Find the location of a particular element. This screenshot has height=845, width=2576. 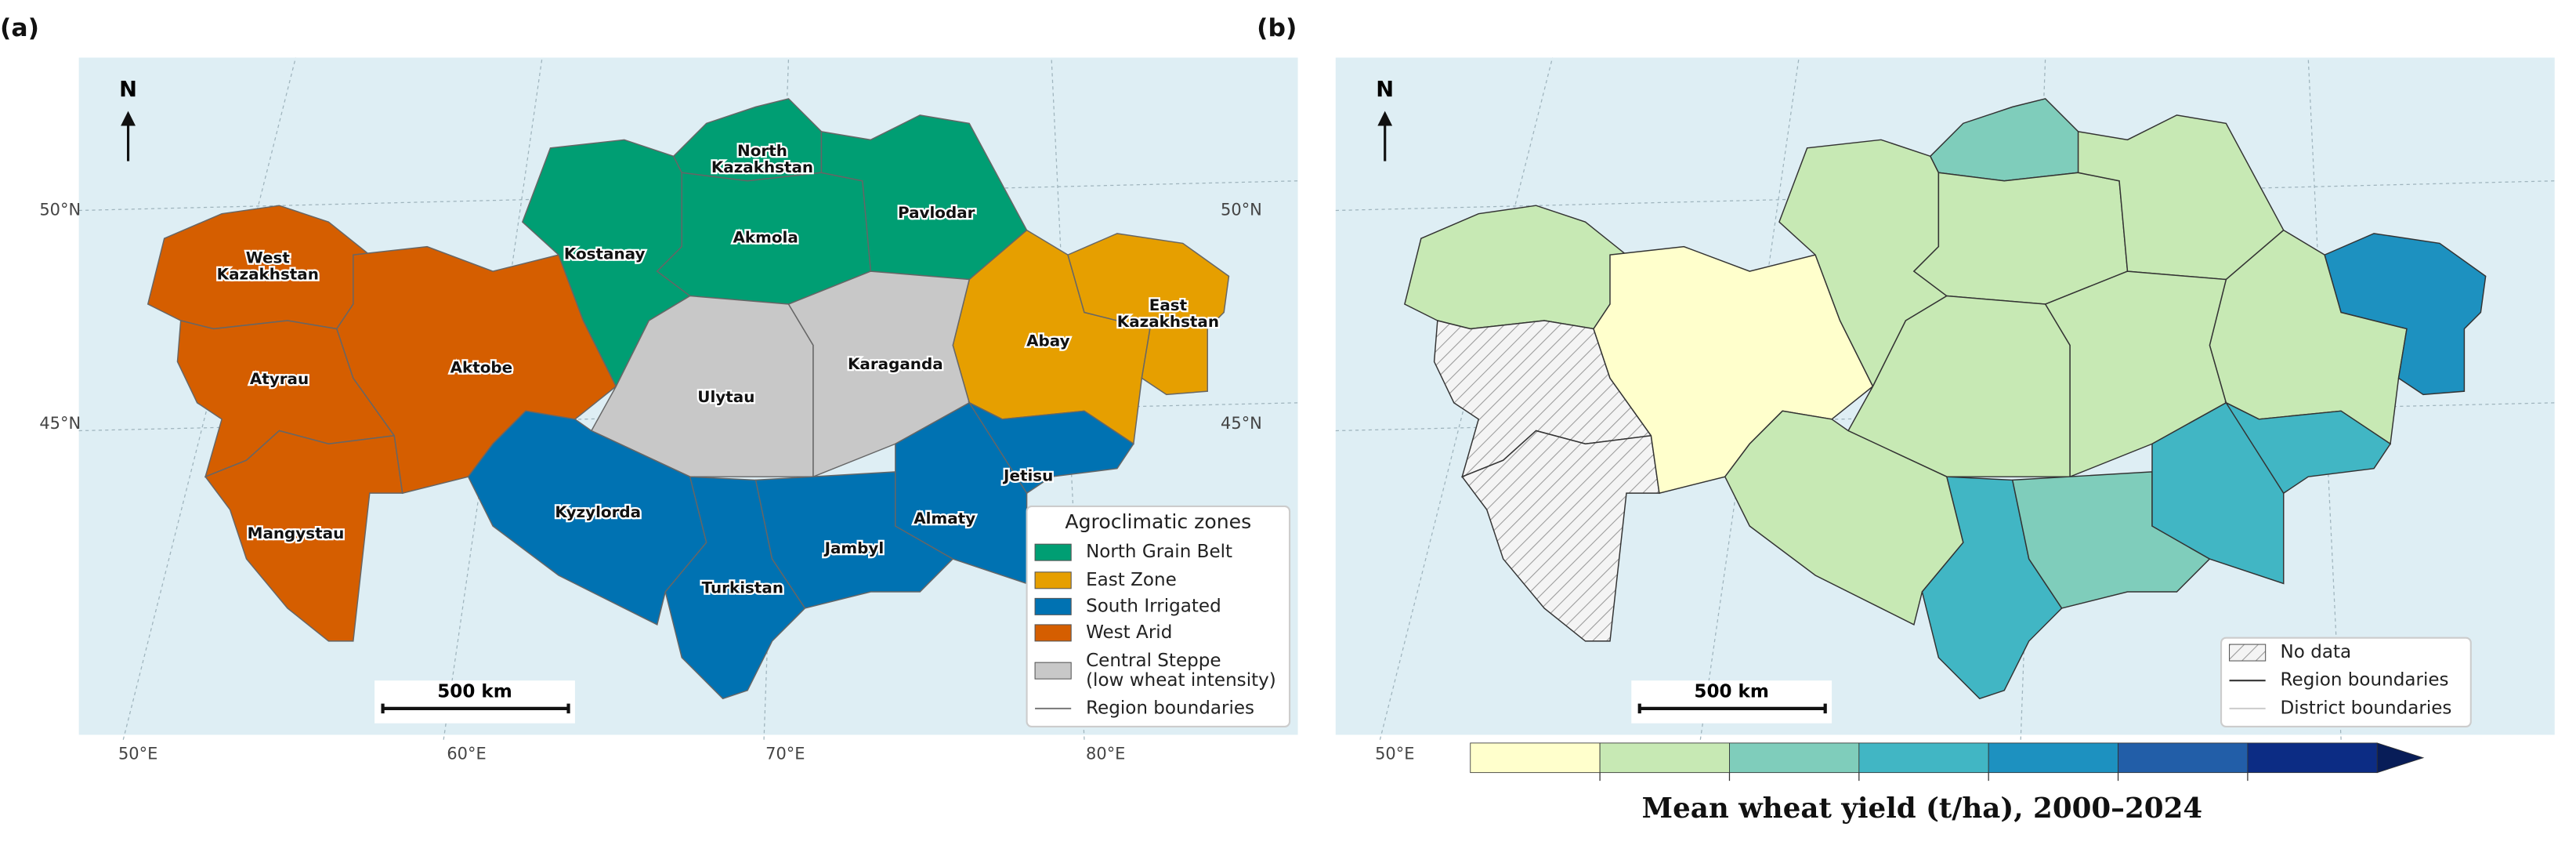

region-label: Turkistan is located at coordinates (743, 587).